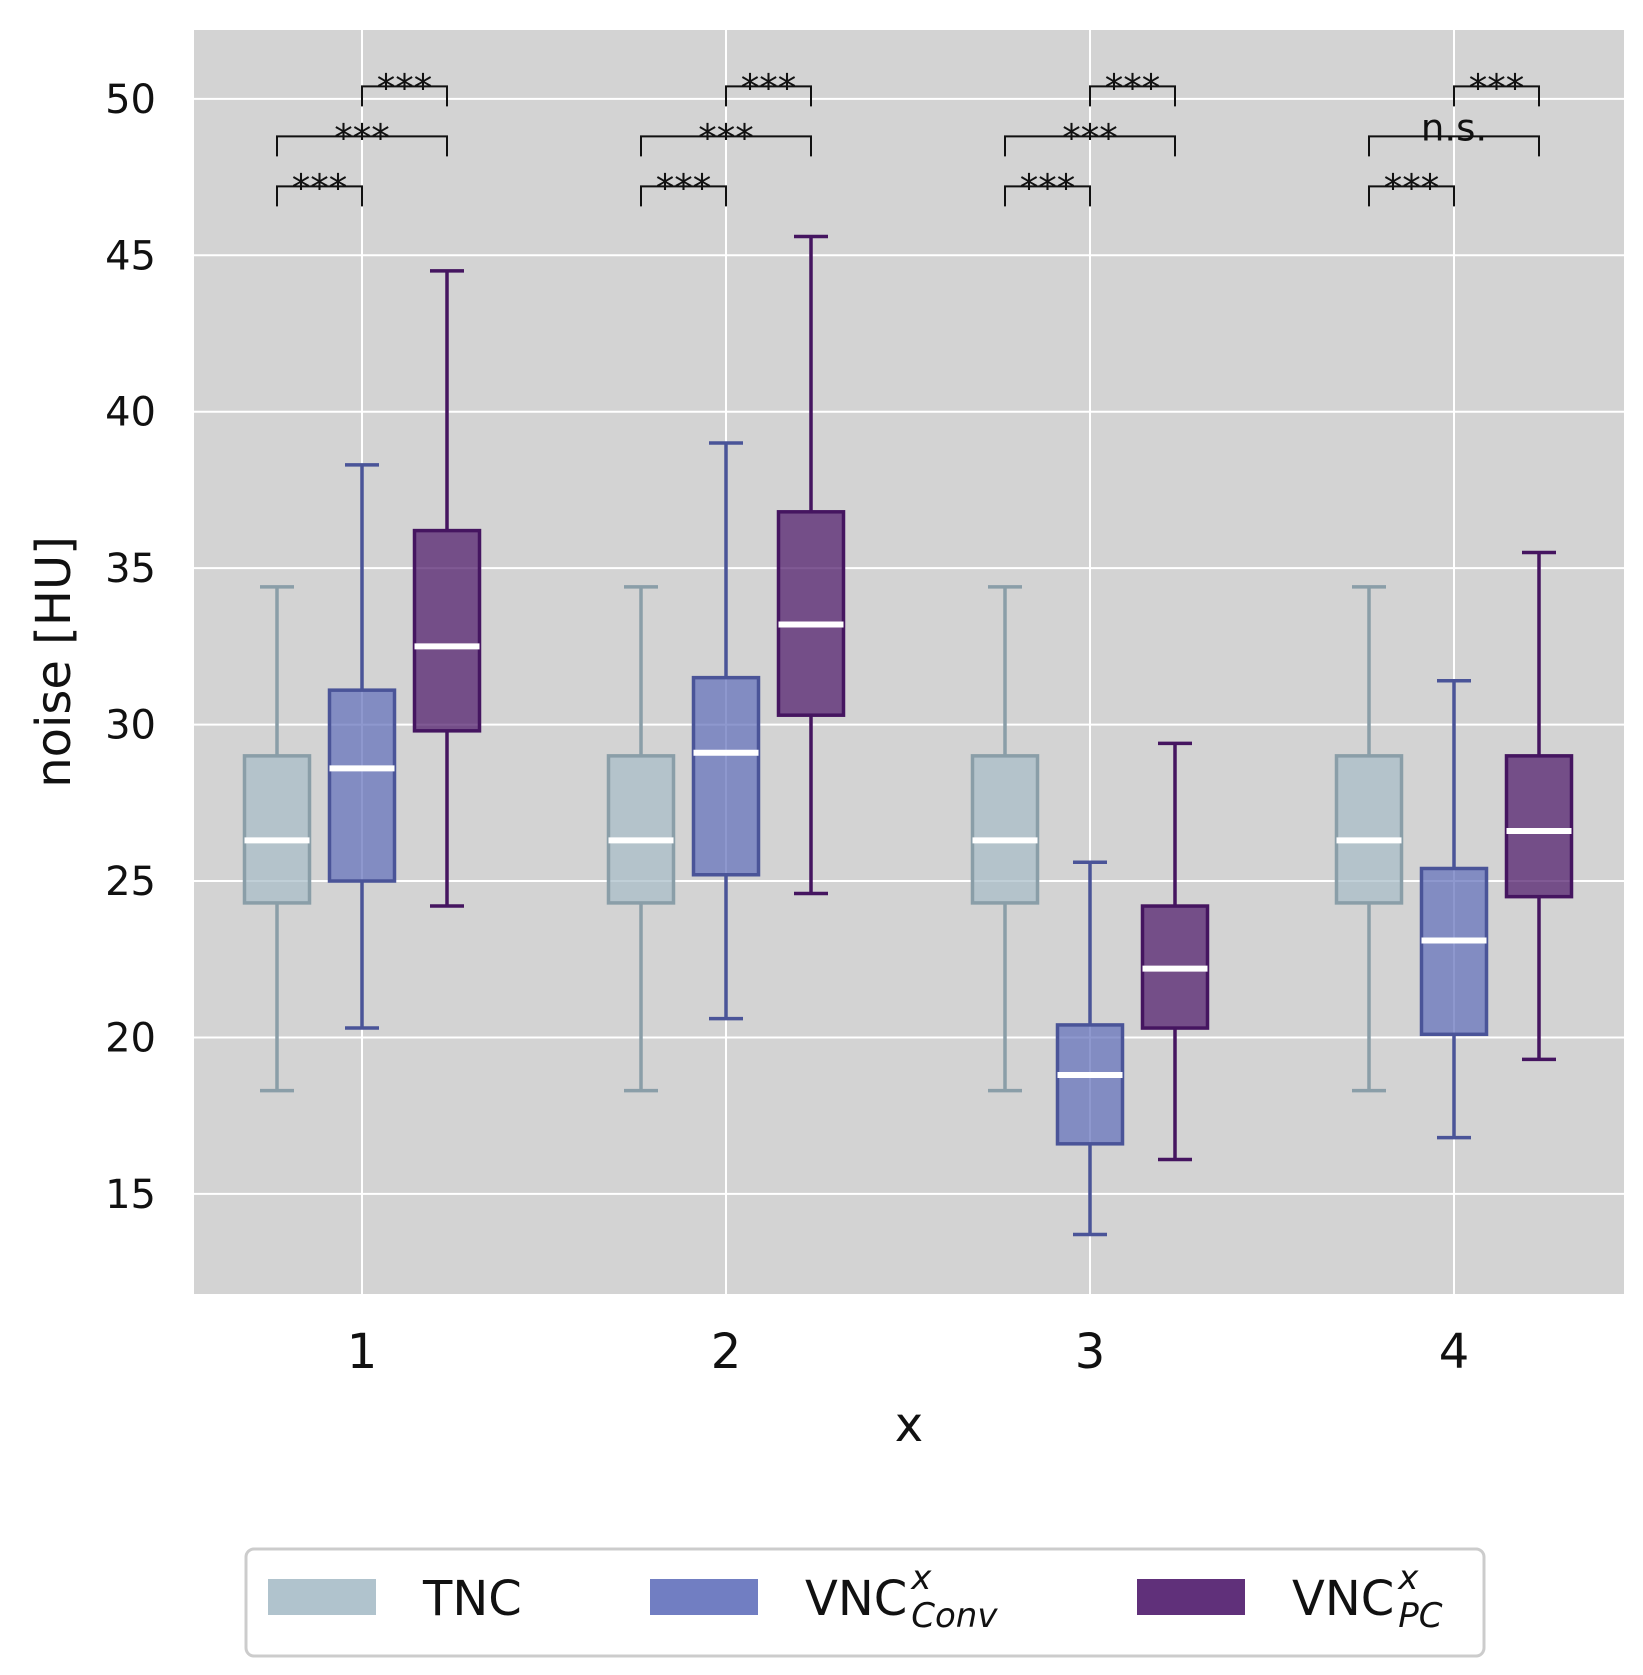 This screenshot has height=1675, width=1643. What do you see at coordinates (1420, 1616) in the screenshot?
I see `legend-subscript: PC` at bounding box center [1420, 1616].